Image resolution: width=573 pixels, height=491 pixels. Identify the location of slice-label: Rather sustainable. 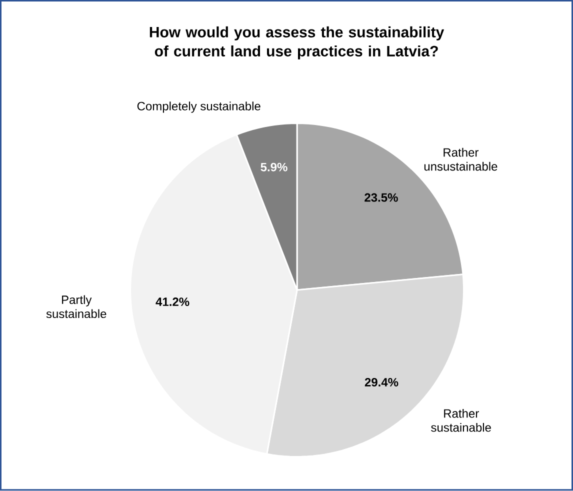
(461, 420).